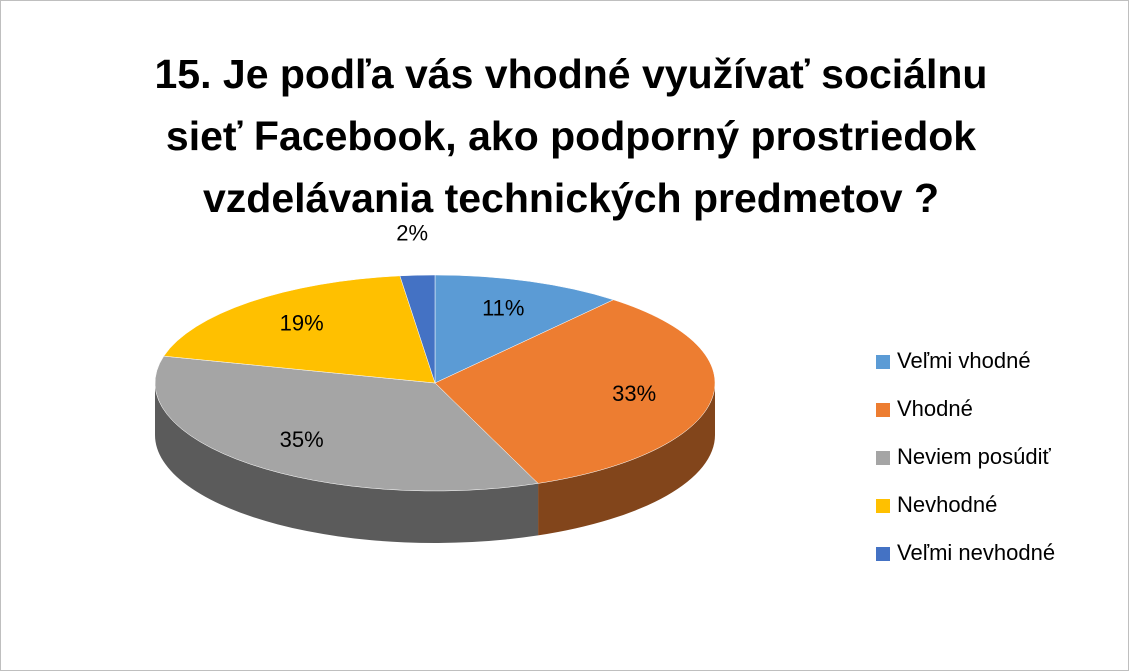  What do you see at coordinates (634, 393) in the screenshot?
I see `data-label: 33%` at bounding box center [634, 393].